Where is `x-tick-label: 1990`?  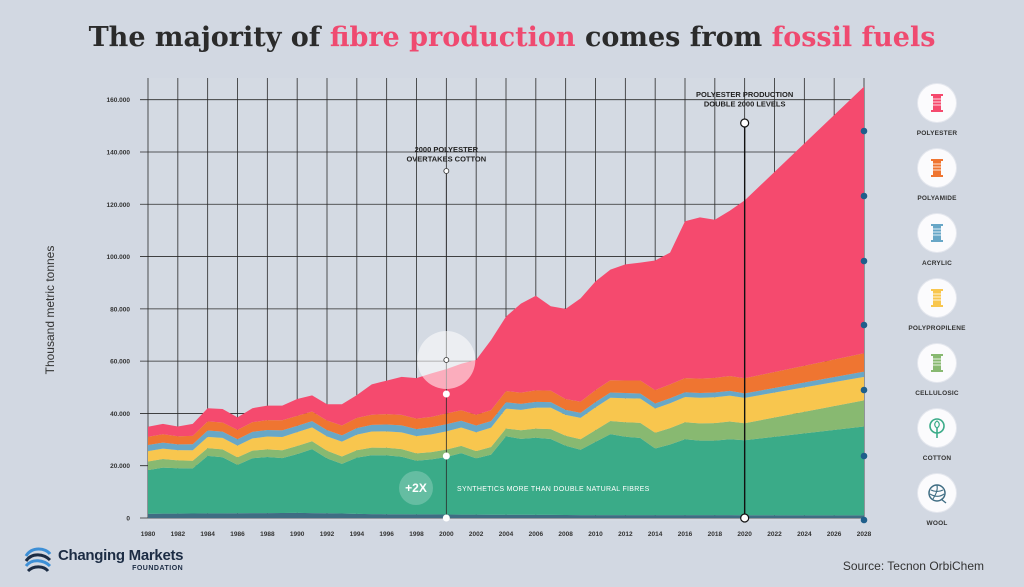
x-tick-label: 1990 is located at coordinates (297, 534).